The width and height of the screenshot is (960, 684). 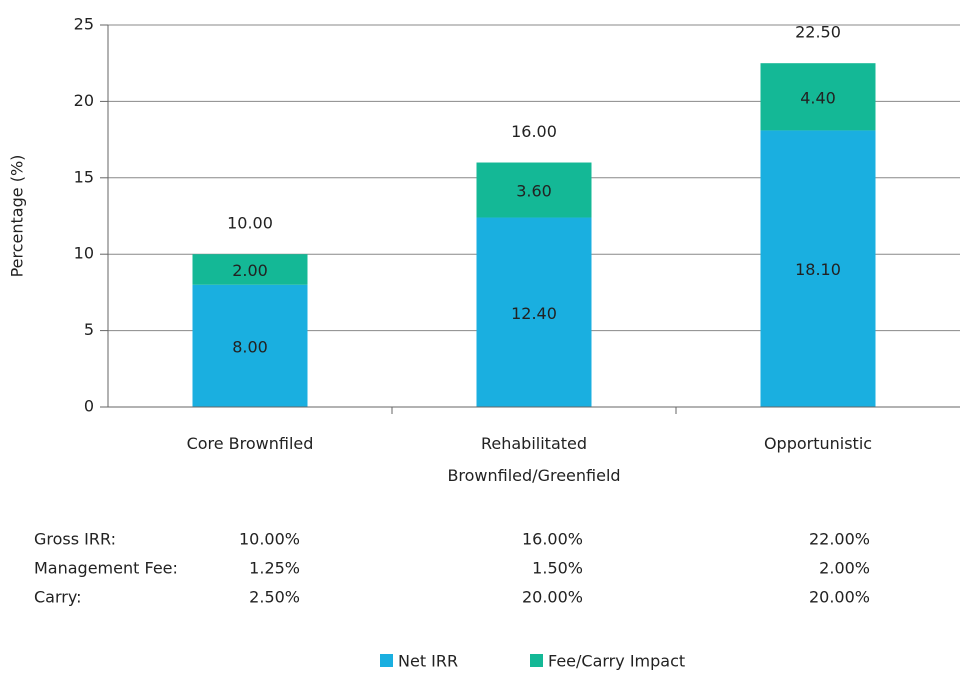 I want to click on y-tick-label: 15, so click(x=84, y=176).